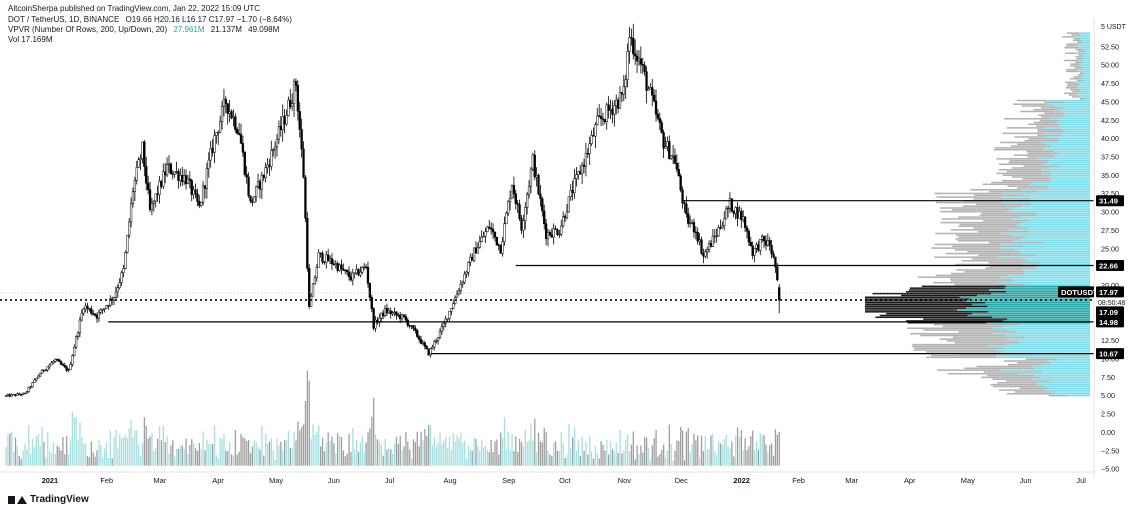  I want to click on price-tick-label: 42.50, so click(1110, 120).